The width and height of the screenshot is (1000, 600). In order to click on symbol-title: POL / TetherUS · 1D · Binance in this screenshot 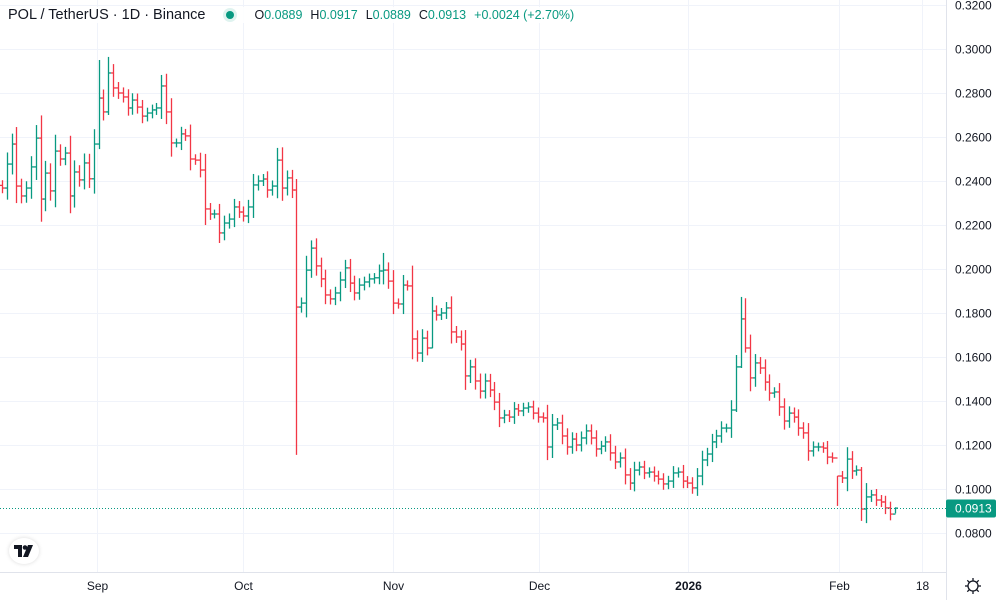, I will do `click(107, 15)`.